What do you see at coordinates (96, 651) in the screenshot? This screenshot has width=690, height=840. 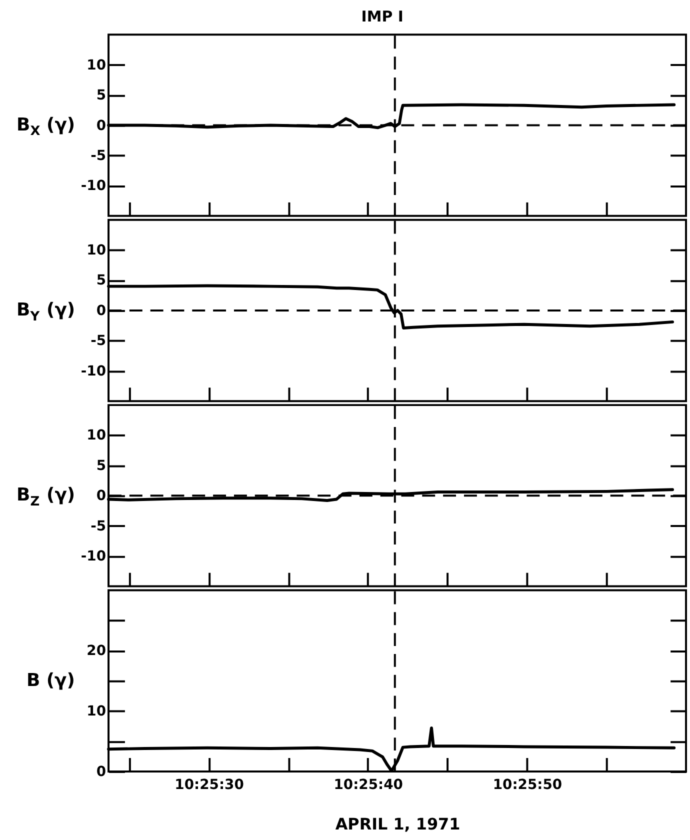 I see `y-tick-label: 20` at bounding box center [96, 651].